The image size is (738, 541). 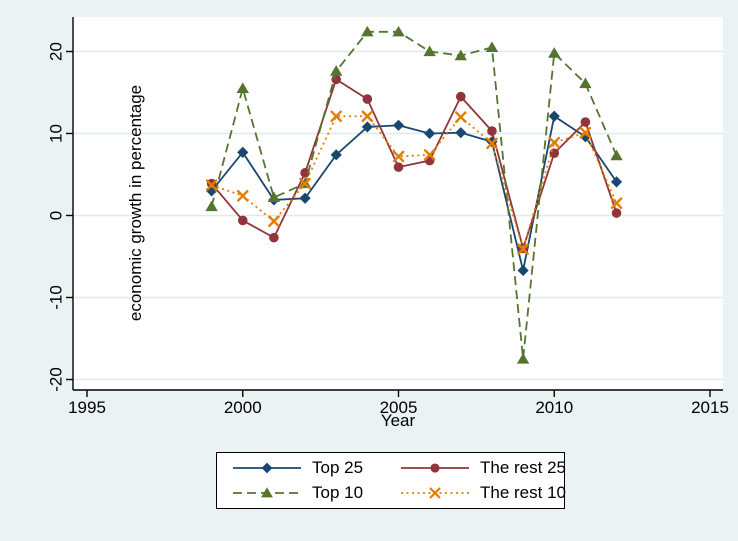 I want to click on legend-item-top-10: Top 10, so click(x=315, y=493).